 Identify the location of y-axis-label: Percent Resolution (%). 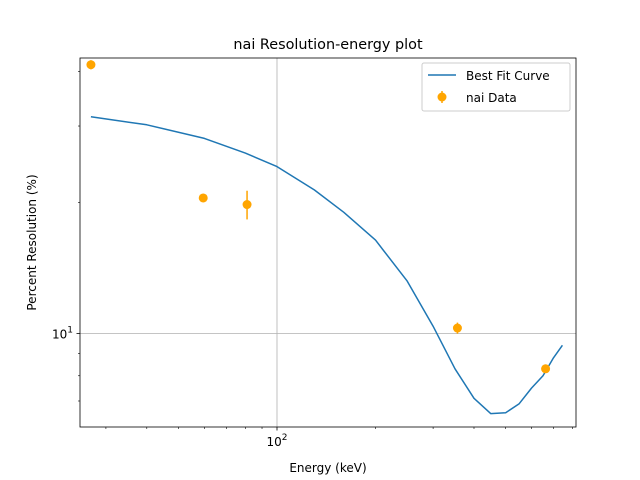
(32, 242).